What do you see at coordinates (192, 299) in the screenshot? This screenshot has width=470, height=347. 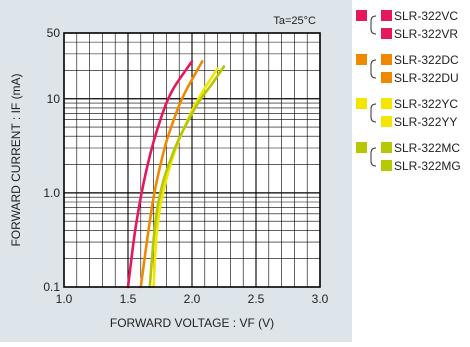 I see `x-tick-label: 2.0` at bounding box center [192, 299].